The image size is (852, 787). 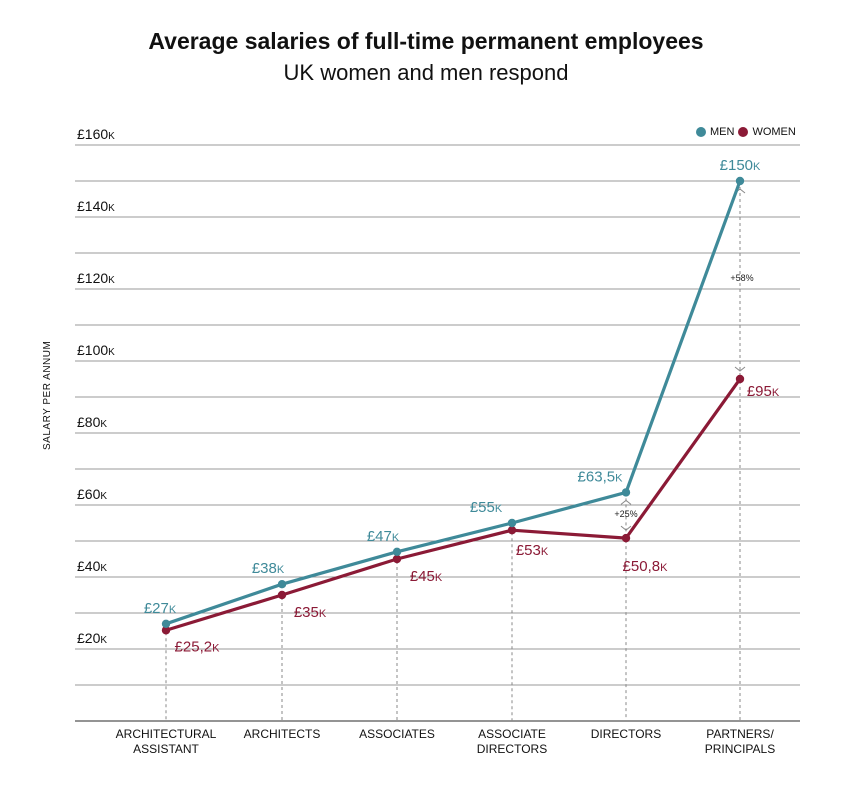 I want to click on y-tick-label: £40K, so click(x=92, y=566).